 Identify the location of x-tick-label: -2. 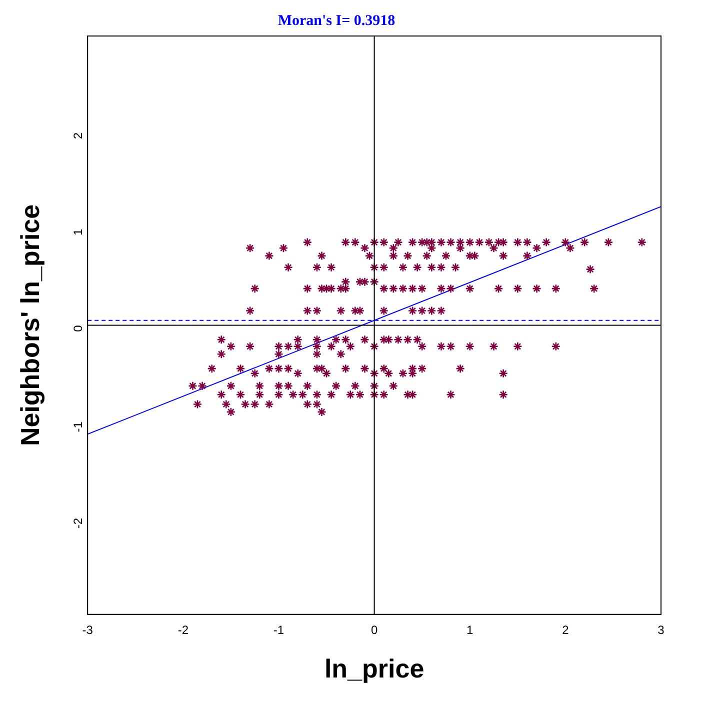
(183, 629).